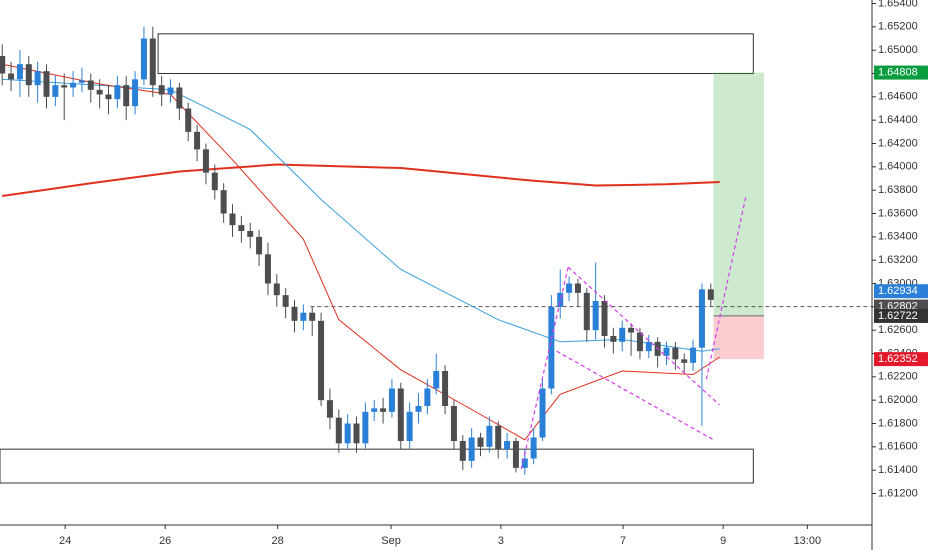 Image resolution: width=932 pixels, height=550 pixels. Describe the element at coordinates (898, 291) in the screenshot. I see `price-label: 1.62934` at that location.